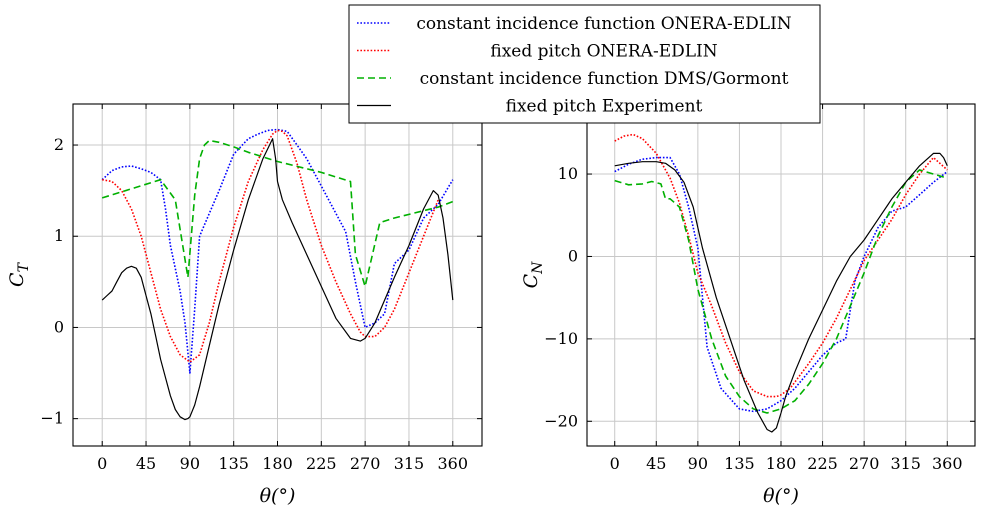  What do you see at coordinates (19, 274) in the screenshot?
I see `y-axis-label: CT` at bounding box center [19, 274].